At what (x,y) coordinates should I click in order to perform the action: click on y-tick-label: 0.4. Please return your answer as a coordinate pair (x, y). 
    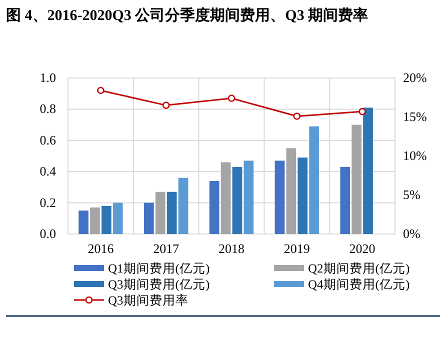
    Looking at the image, I should click on (48, 171).